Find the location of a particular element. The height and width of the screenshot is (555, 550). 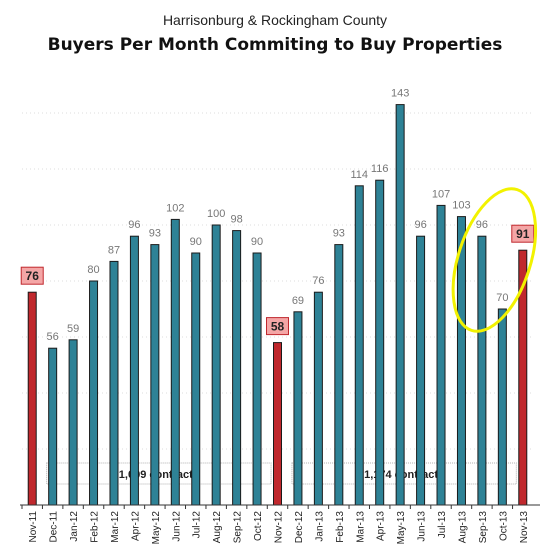

tick-label: Nov-11 is located at coordinates (33, 527).